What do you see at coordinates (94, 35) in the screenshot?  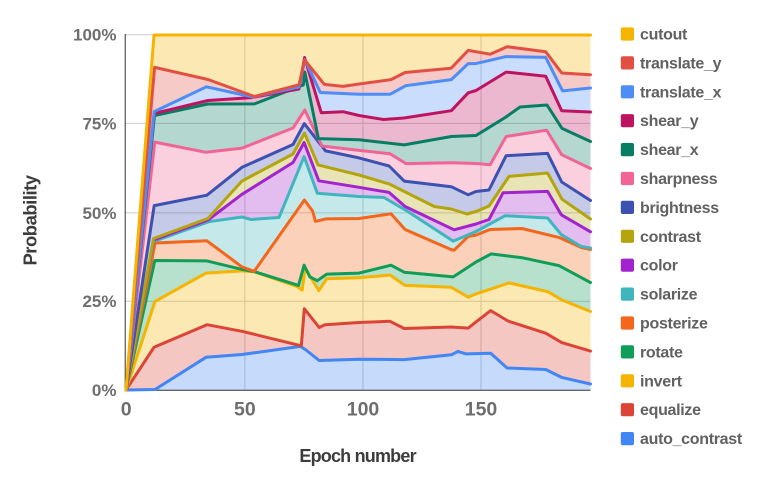 I see `svg-text: 100%` at bounding box center [94, 35].